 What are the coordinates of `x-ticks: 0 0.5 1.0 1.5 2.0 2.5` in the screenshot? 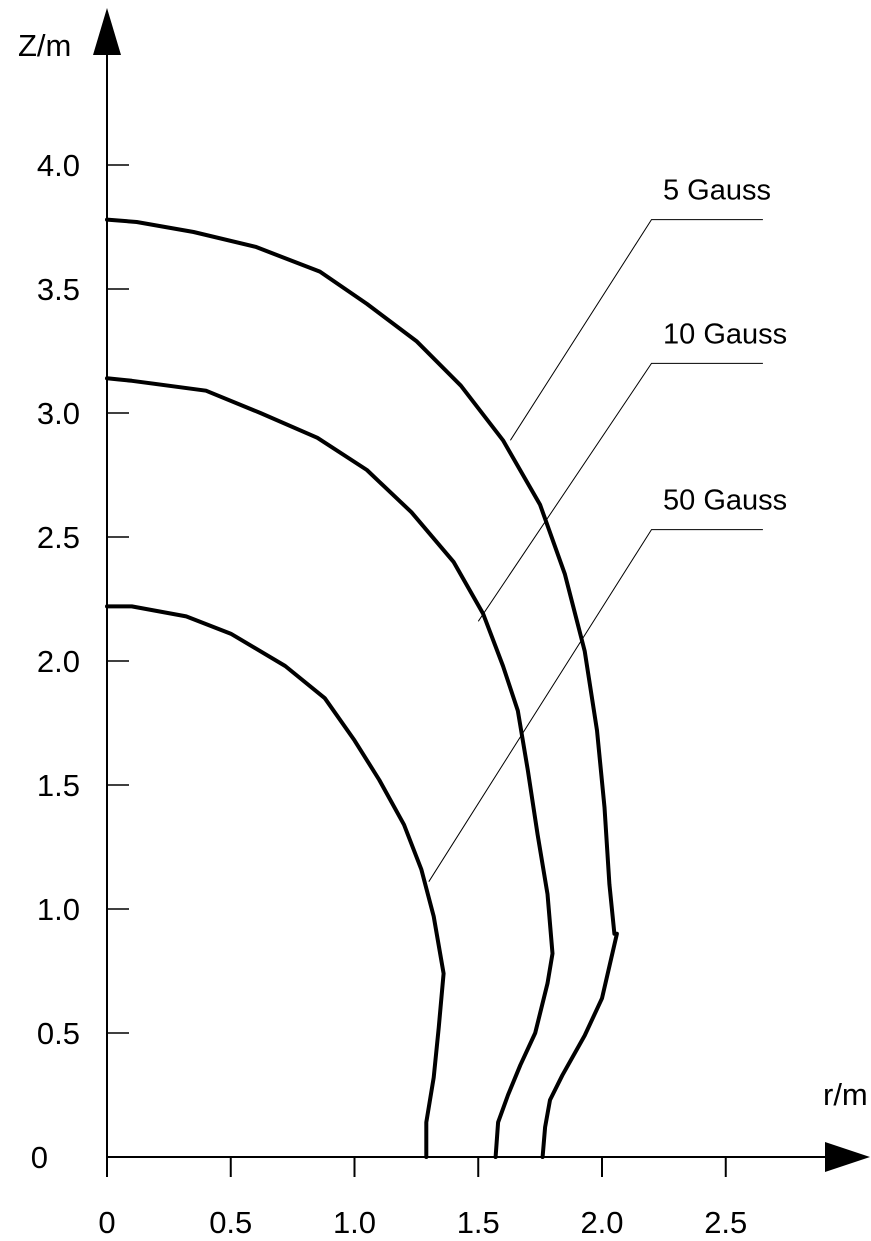 It's located at (422, 1198).